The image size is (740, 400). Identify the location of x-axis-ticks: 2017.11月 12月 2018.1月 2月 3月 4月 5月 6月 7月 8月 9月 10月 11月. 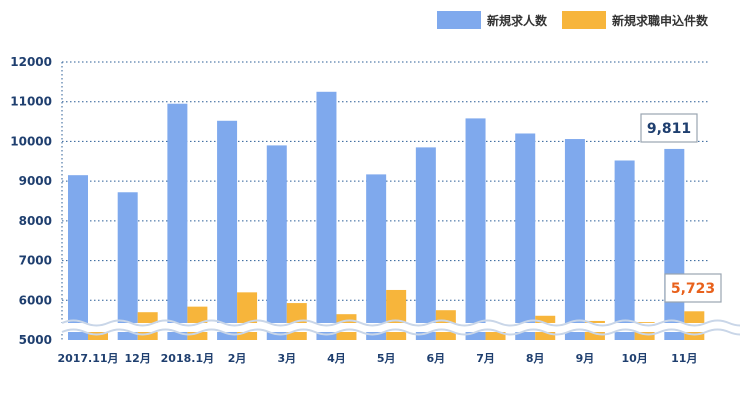
(377, 358).